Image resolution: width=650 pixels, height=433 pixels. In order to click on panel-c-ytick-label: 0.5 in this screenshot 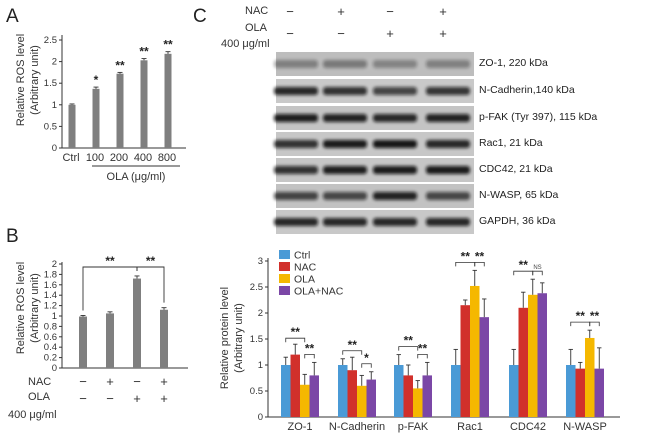, I will do `click(256, 391)`.